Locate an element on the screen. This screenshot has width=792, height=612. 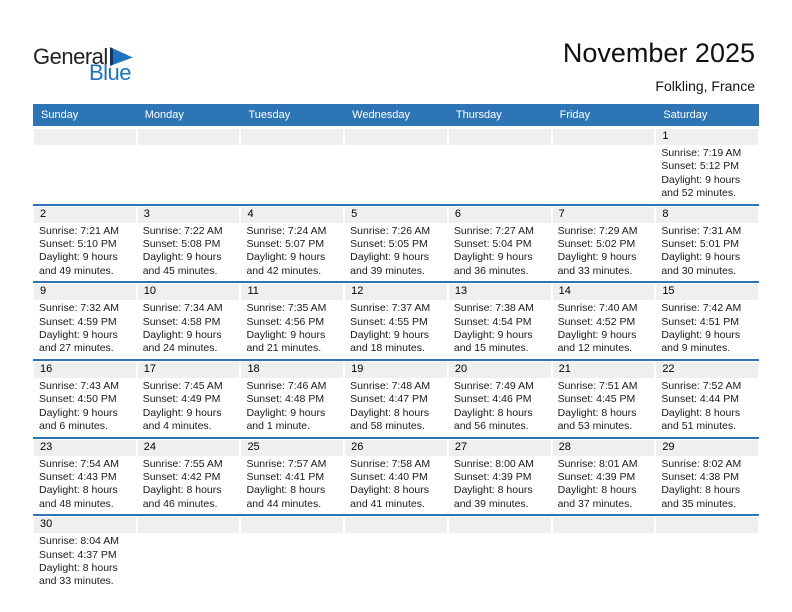
daylight-text-line2: and 35 minutes. is located at coordinates (699, 503).